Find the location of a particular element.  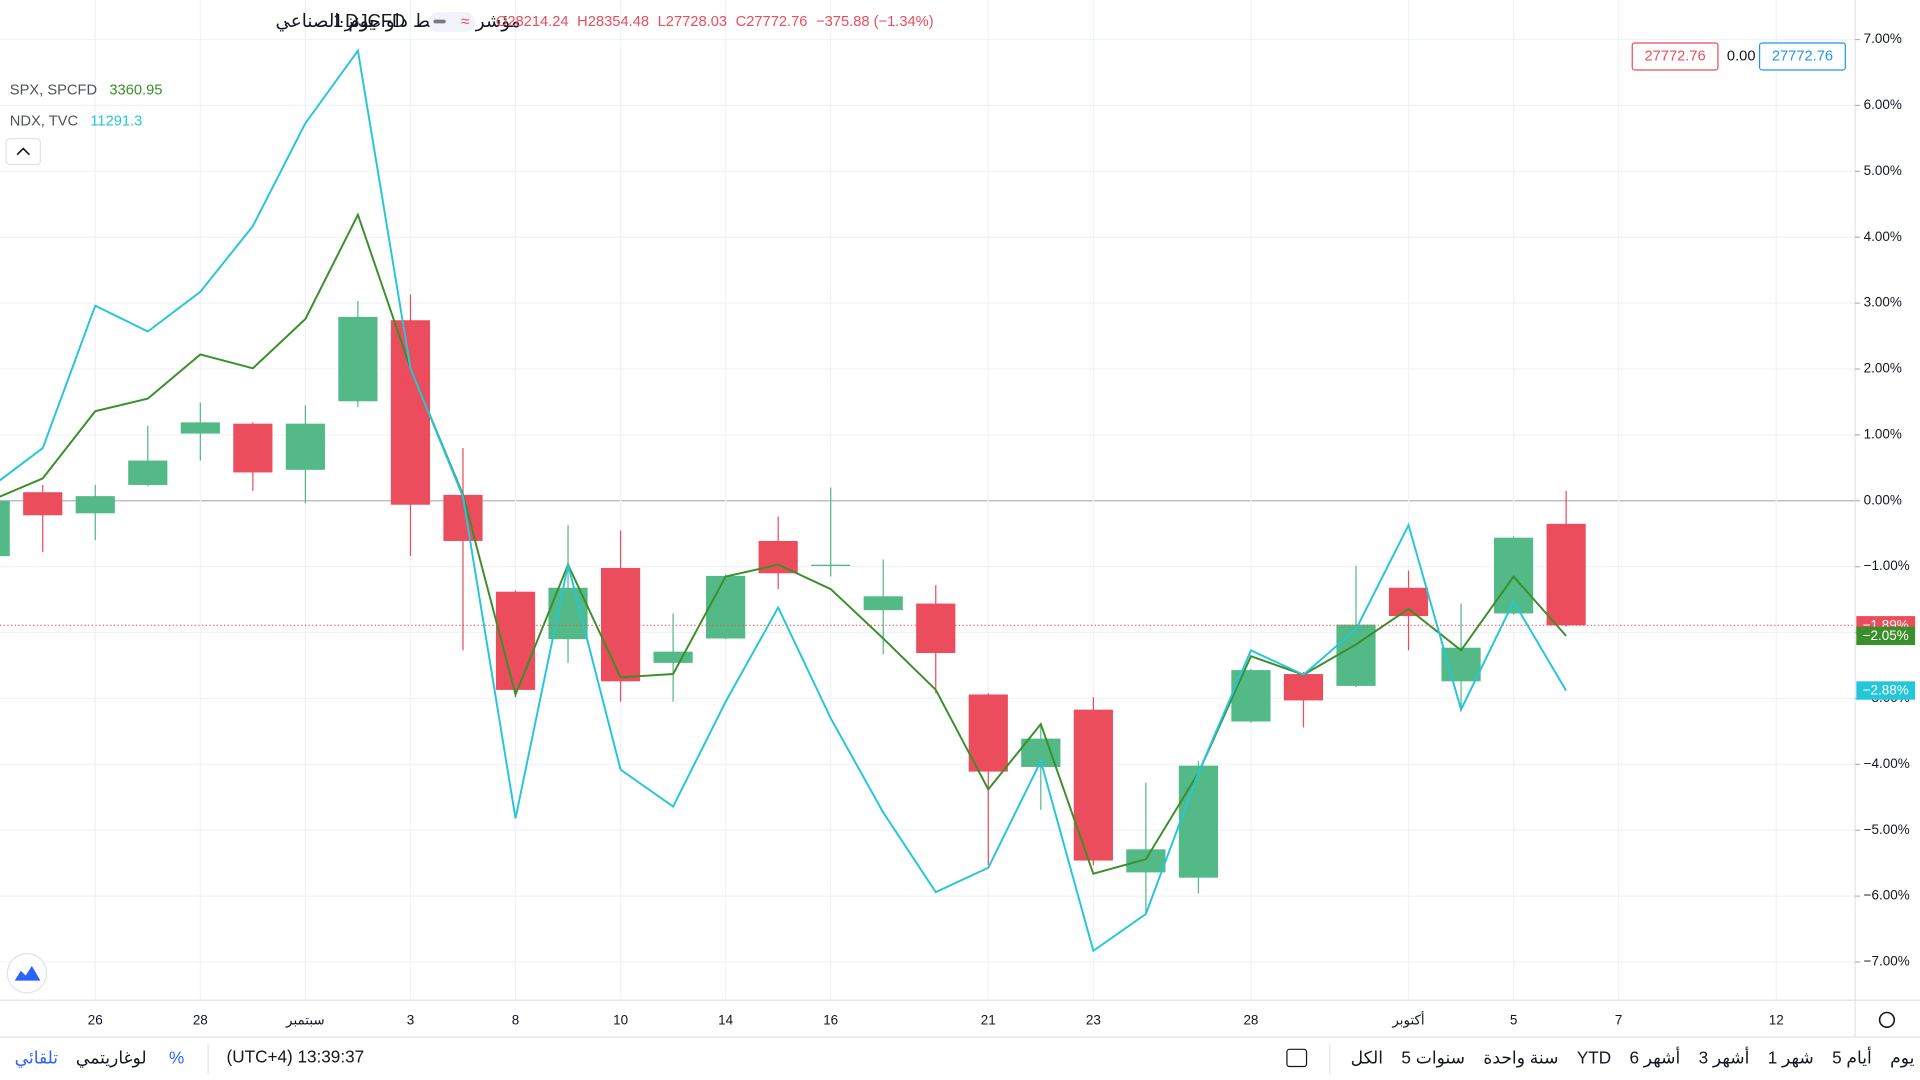

x-tick-label: 10 is located at coordinates (620, 1020).